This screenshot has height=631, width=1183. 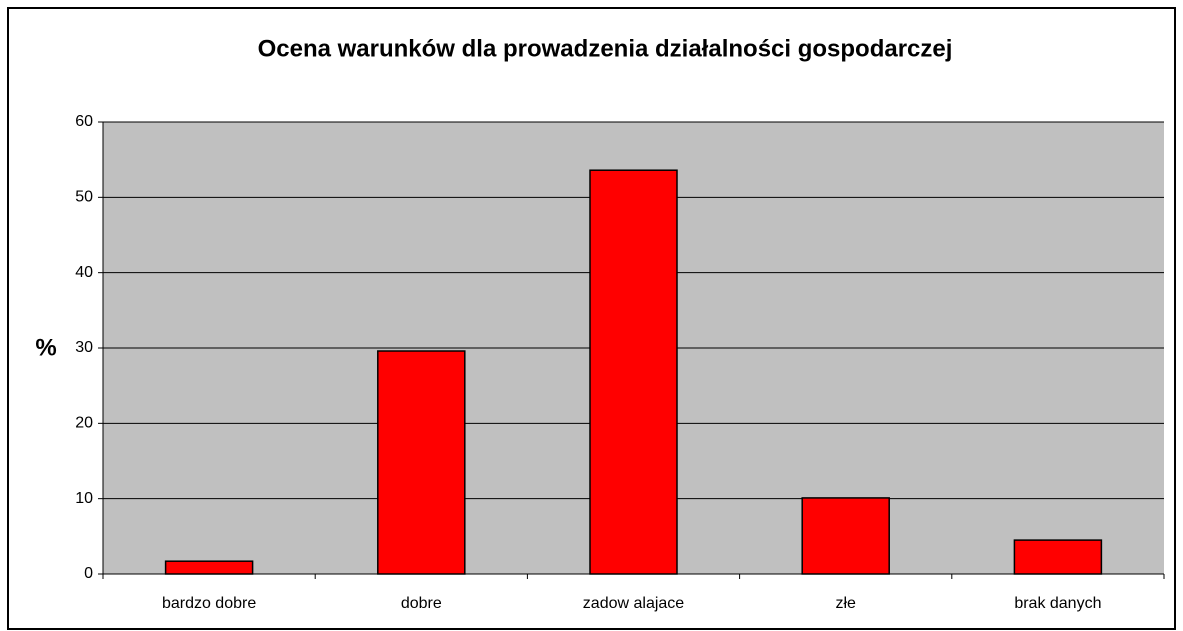 I want to click on y-axis-label: %, so click(x=45, y=347).